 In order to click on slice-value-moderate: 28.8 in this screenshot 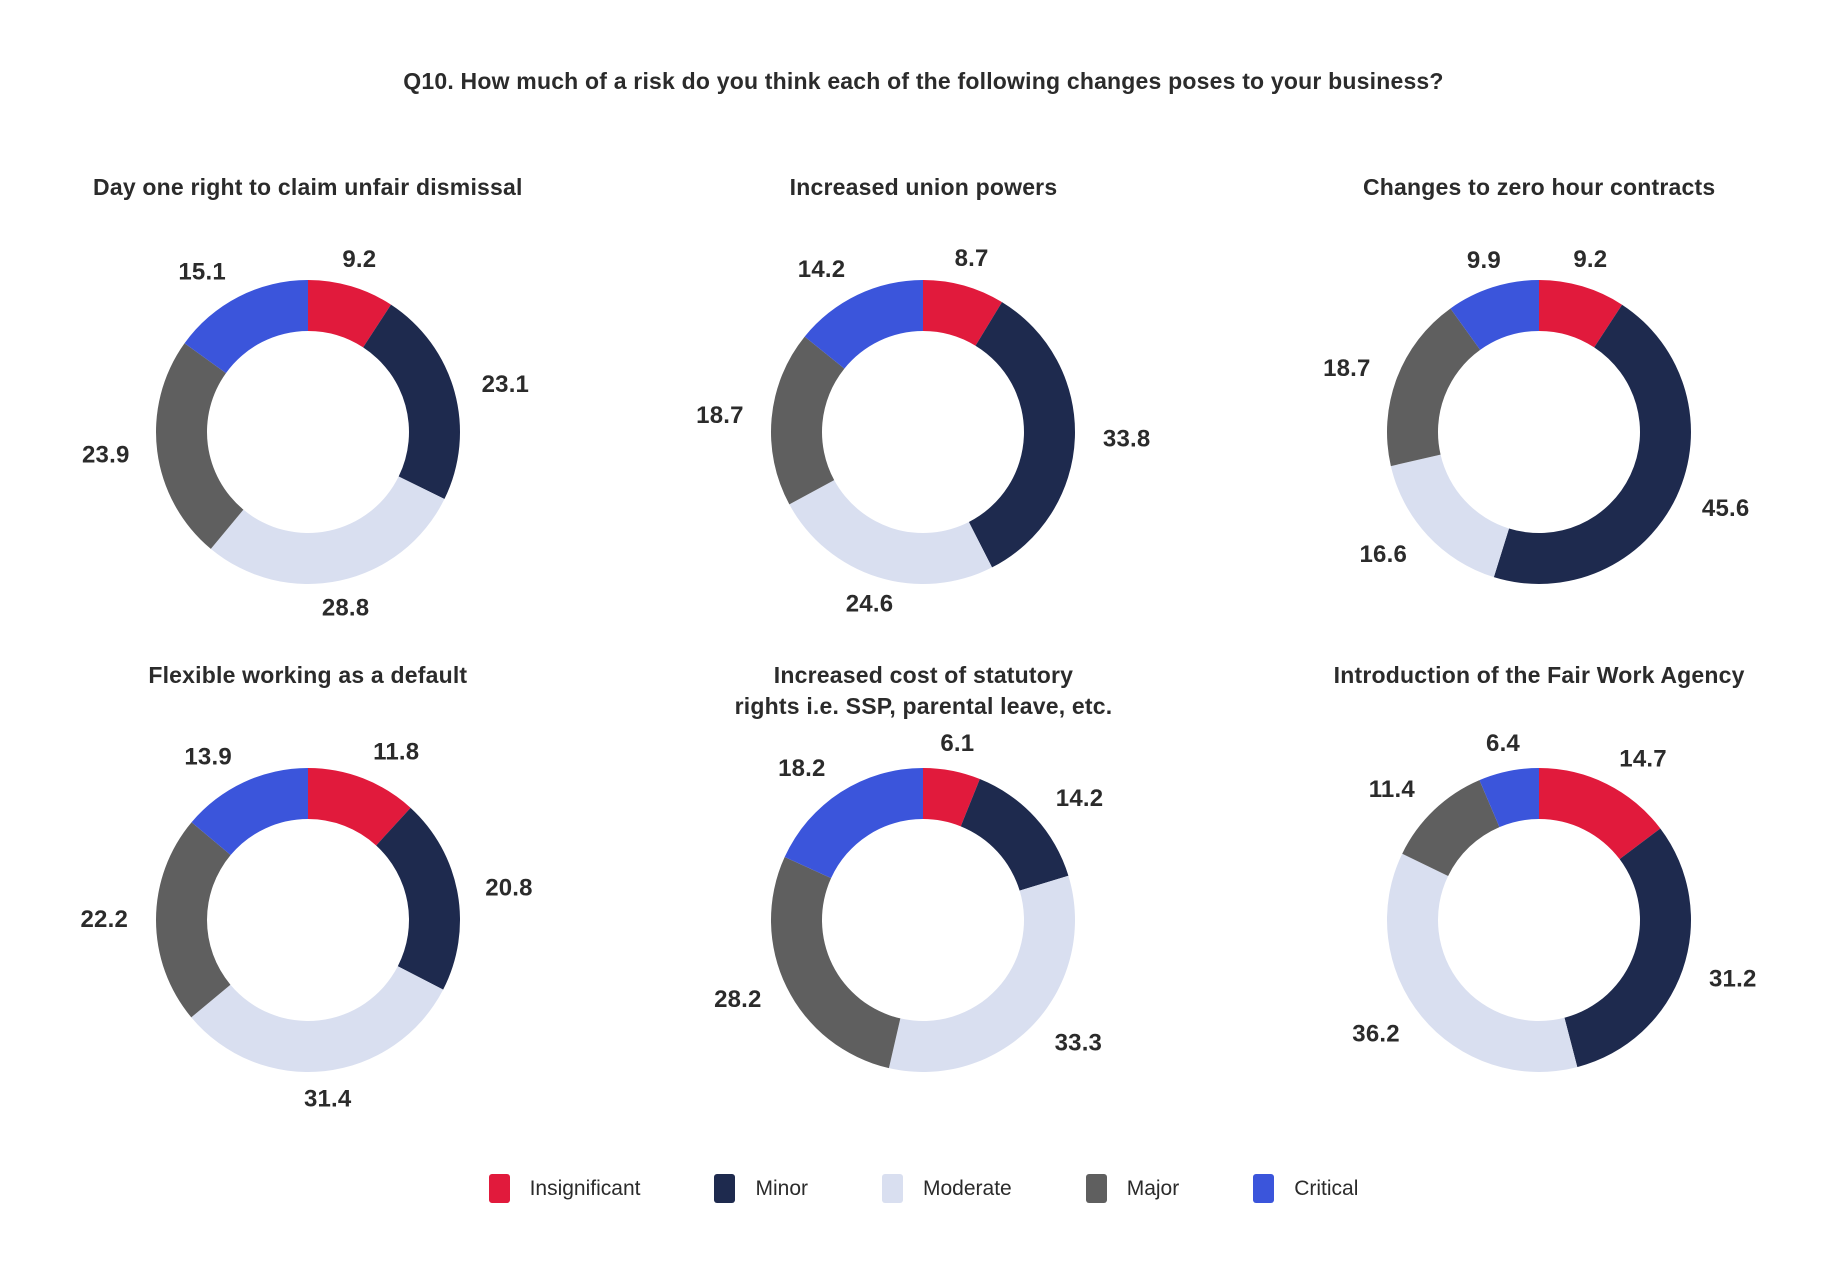, I will do `click(346, 608)`.